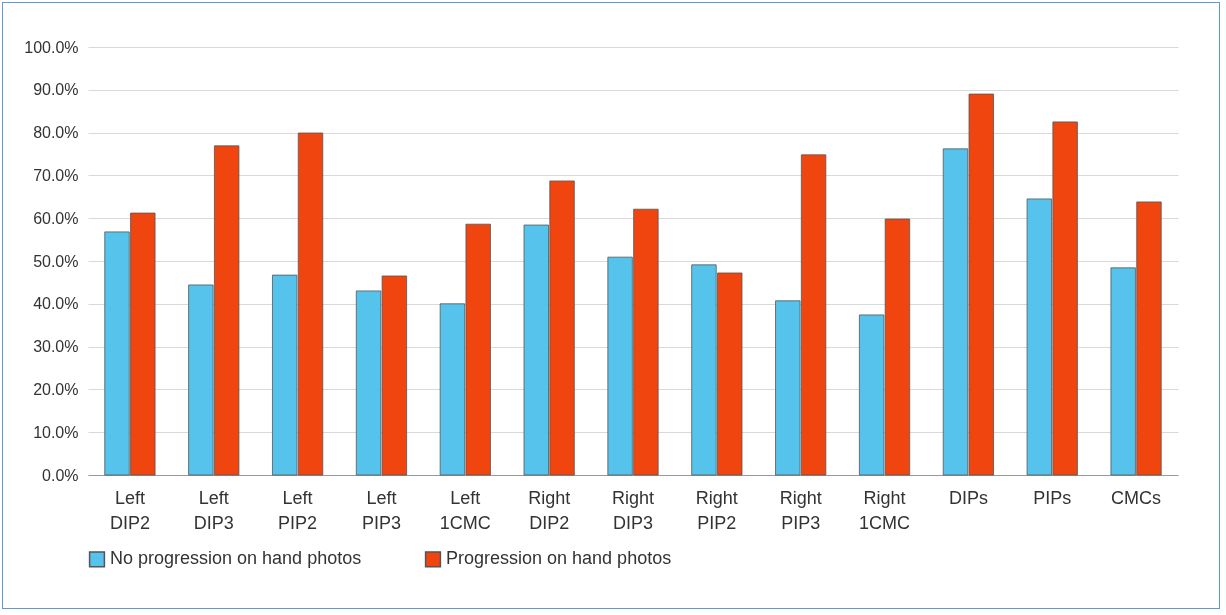 Image resolution: width=1226 pixels, height=615 pixels. Describe the element at coordinates (129, 510) in the screenshot. I see `x-tick-label: Left DIP2` at that location.